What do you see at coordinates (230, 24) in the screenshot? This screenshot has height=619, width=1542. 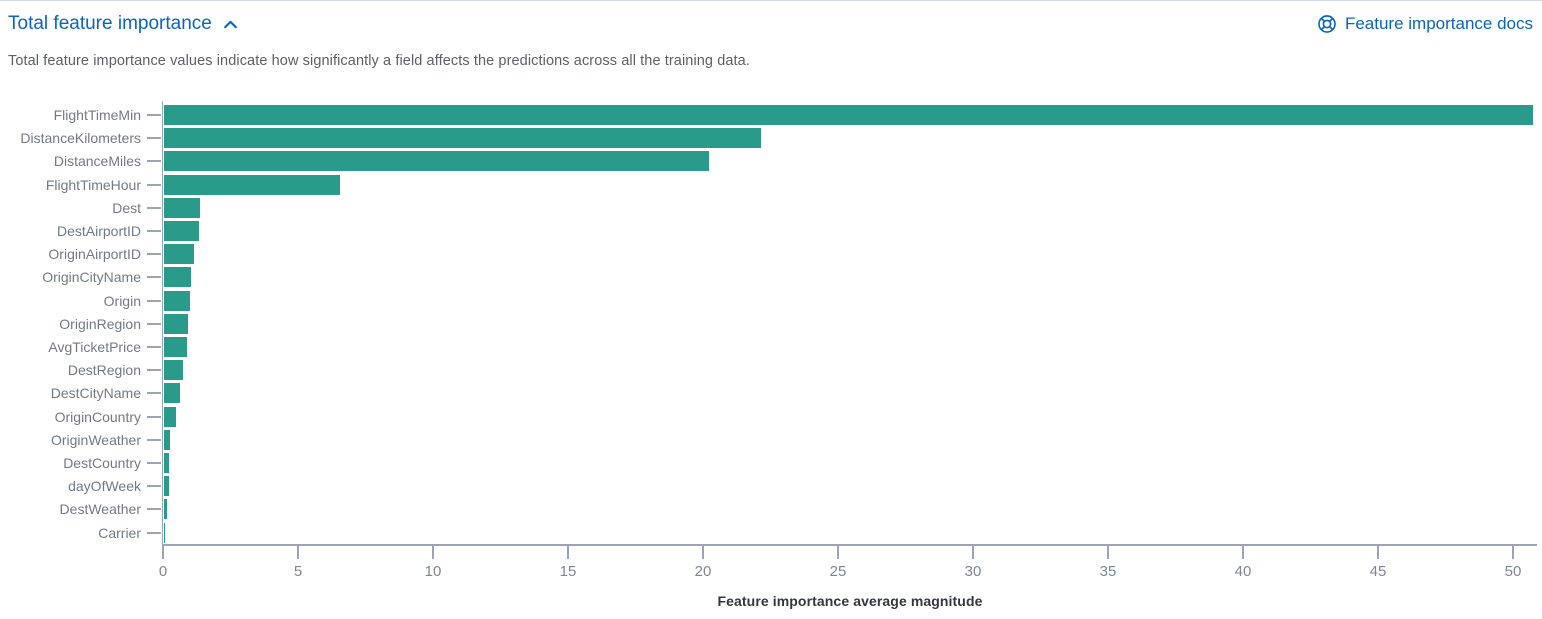 I see `chevron-up-icon` at bounding box center [230, 24].